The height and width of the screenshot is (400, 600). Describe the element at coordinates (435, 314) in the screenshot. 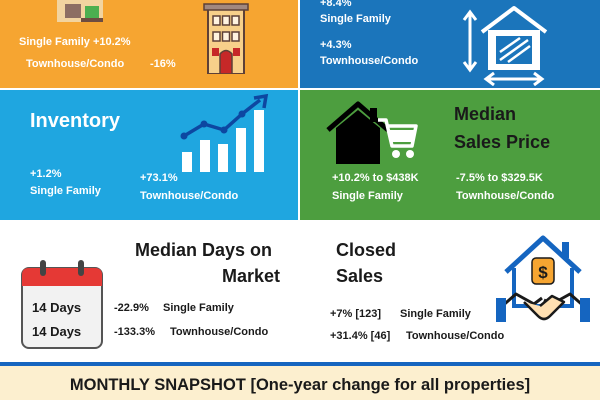

I see `closed-sf-label: Single Family` at that location.